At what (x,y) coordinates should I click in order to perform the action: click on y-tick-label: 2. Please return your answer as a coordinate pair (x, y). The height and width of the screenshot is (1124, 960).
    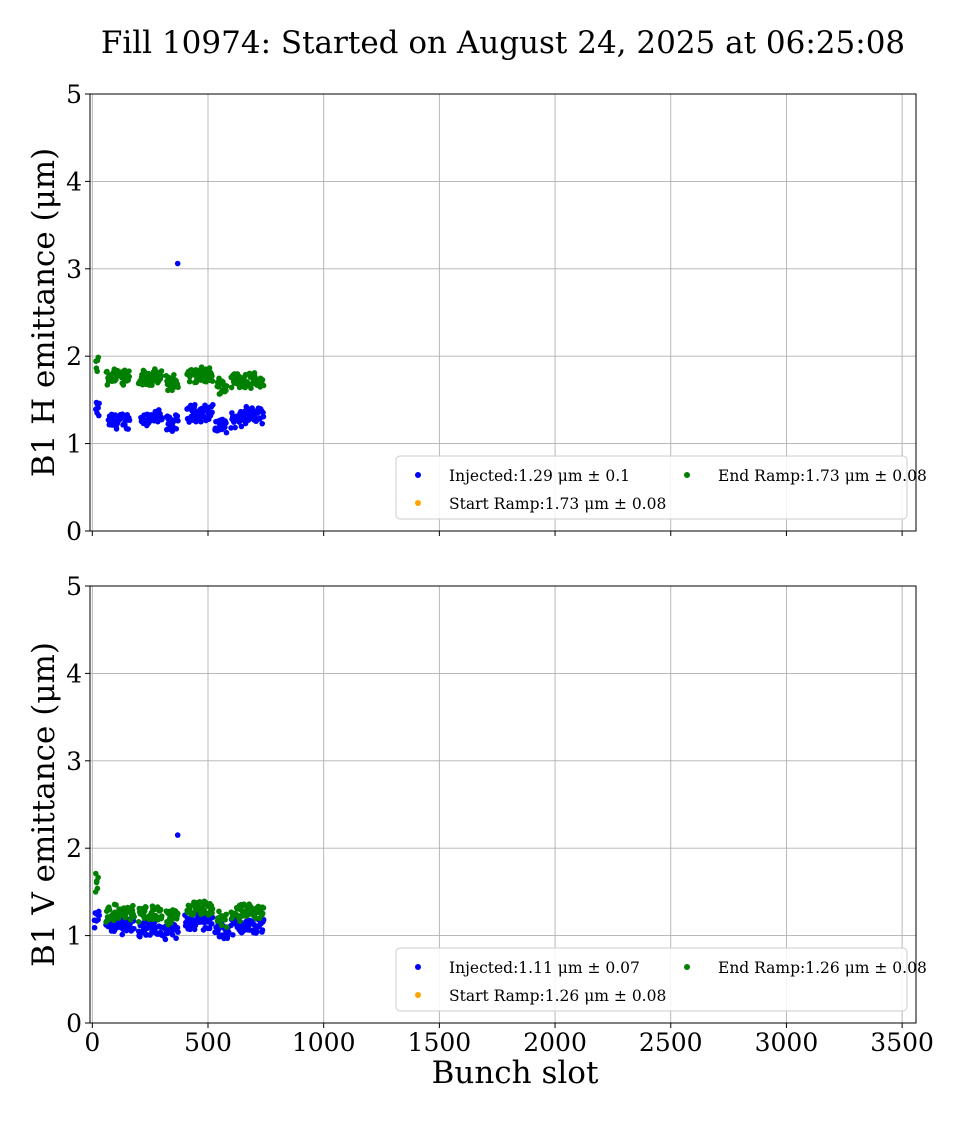
    Looking at the image, I should click on (74, 356).